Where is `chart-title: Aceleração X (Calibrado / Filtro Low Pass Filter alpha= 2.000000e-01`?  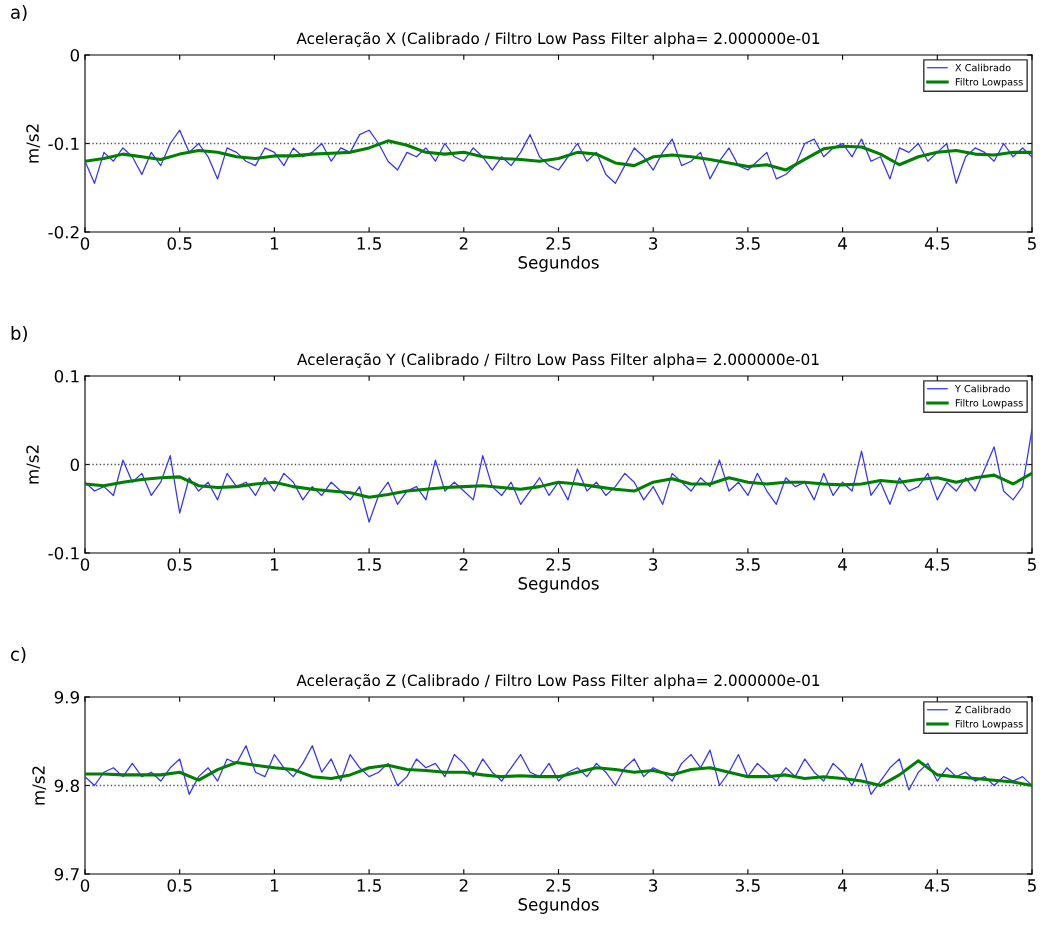
chart-title: Aceleração X (Calibrado / Filtro Low Pass Filter alpha= 2.000000e-01 is located at coordinates (558, 40).